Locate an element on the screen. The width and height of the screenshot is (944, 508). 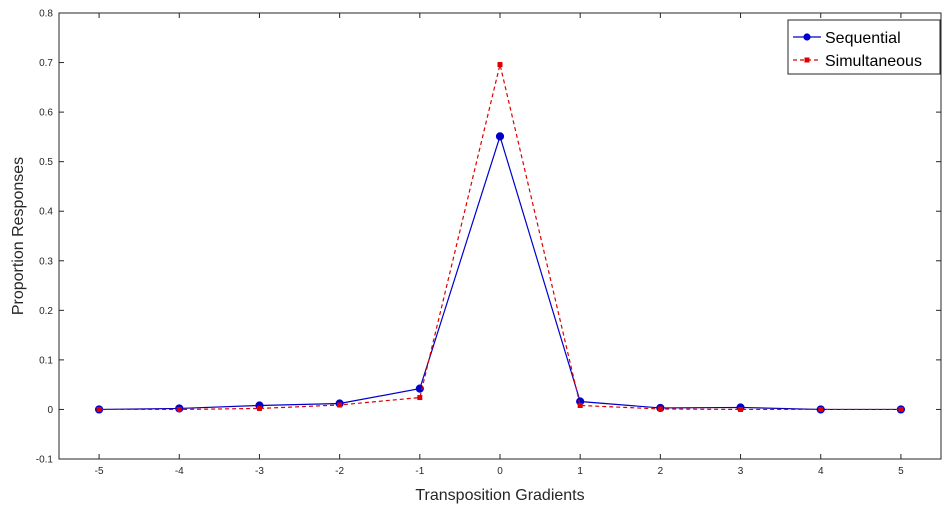
x-tick-label: -3 is located at coordinates (259, 471).